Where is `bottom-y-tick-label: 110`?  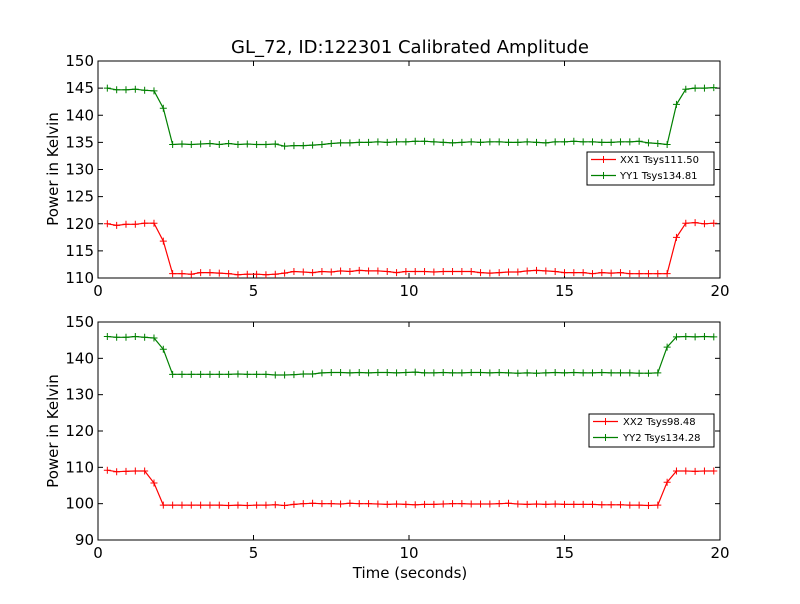
bottom-y-tick-label: 110 is located at coordinates (79, 467).